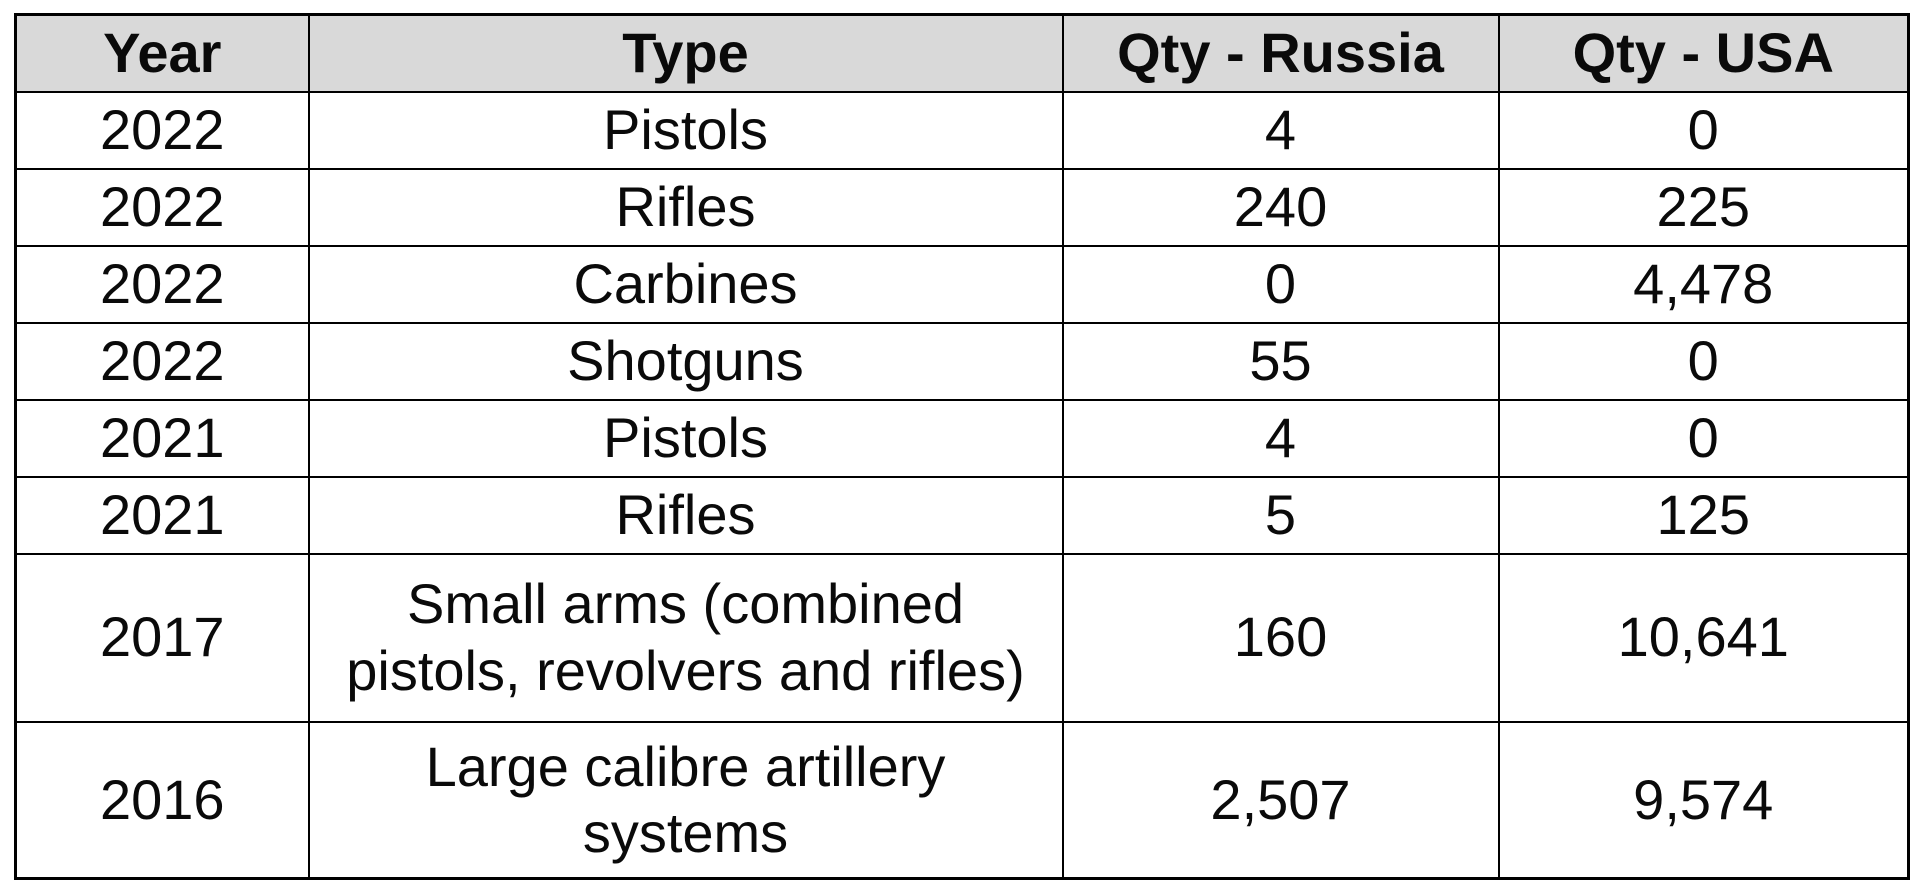 This screenshot has width=1920, height=895. I want to click on type-text: Carbines, so click(685, 283).